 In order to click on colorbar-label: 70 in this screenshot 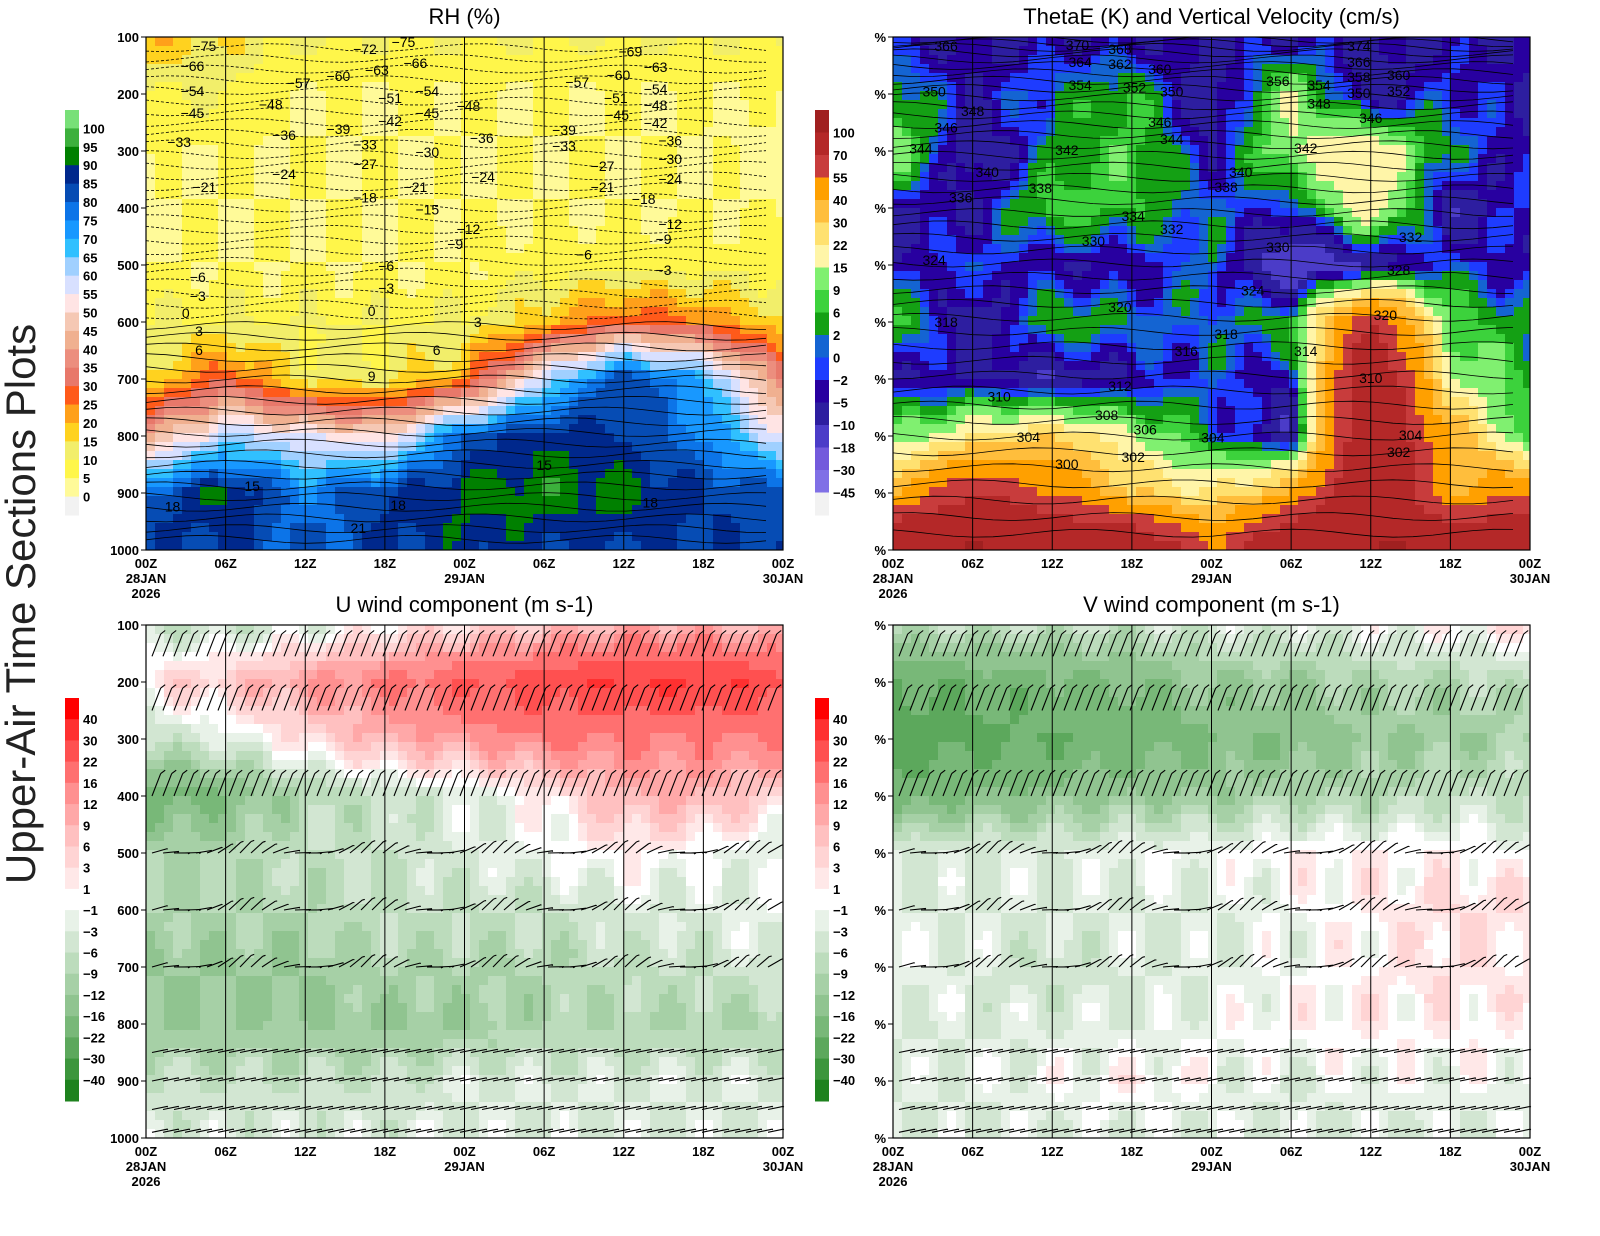, I will do `click(90, 239)`.